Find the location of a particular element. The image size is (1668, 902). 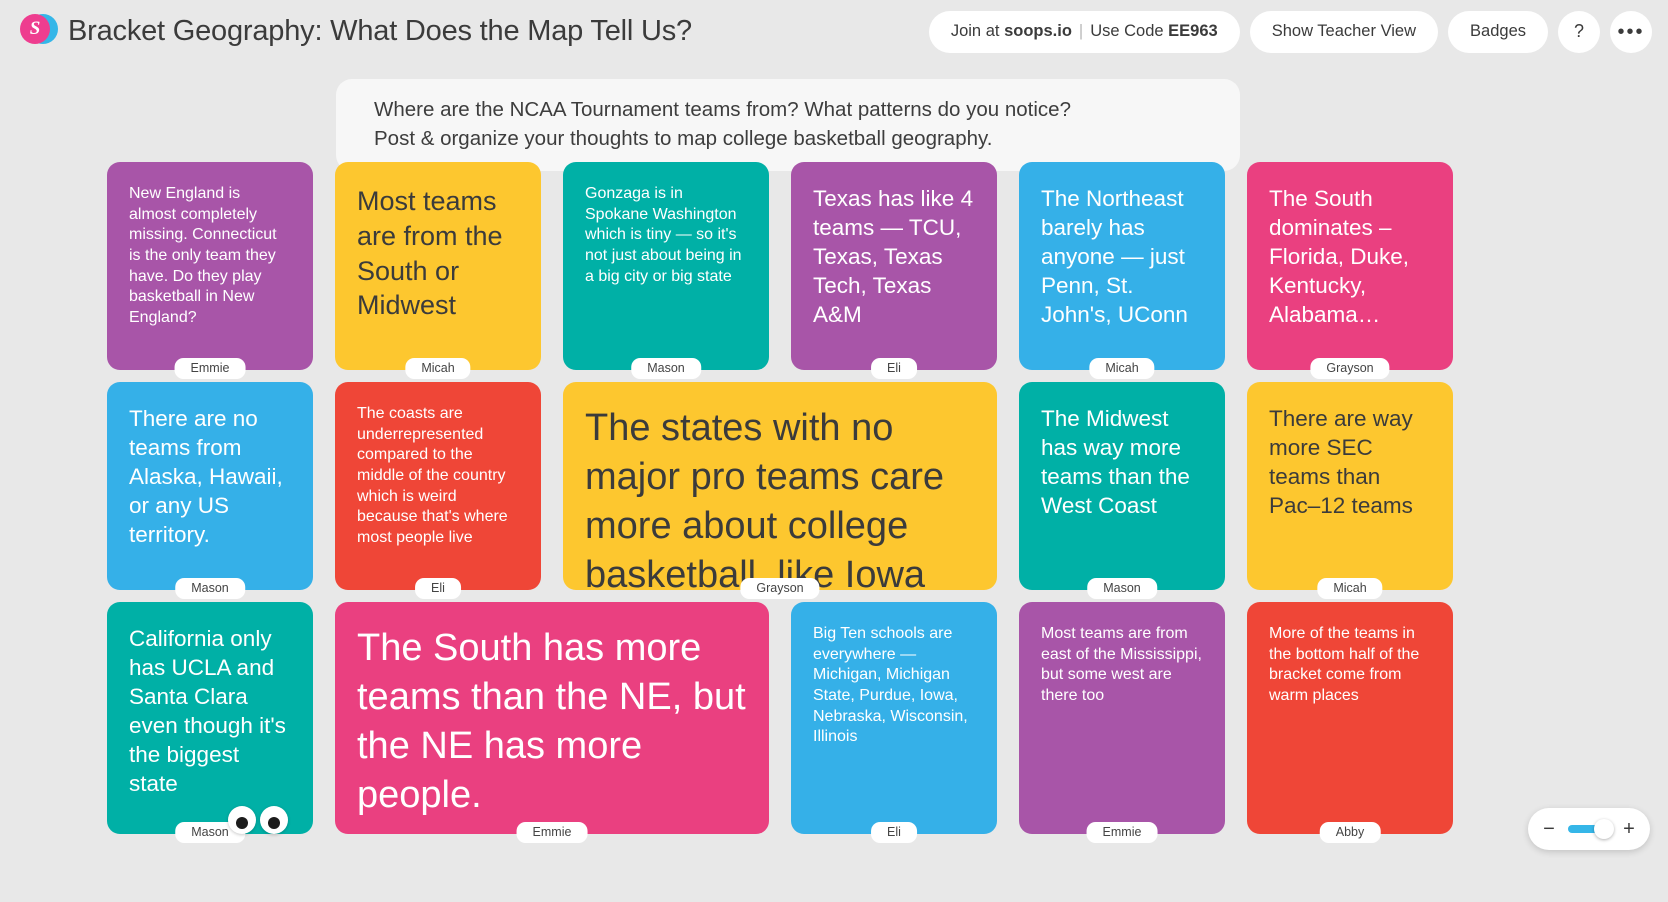

more-options-icon: ••• is located at coordinates (1631, 32).